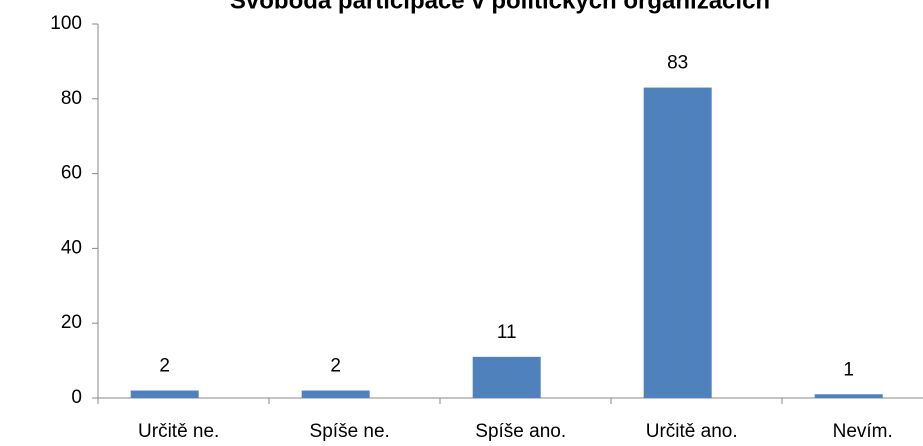 This screenshot has width=923, height=446. Describe the element at coordinates (66, 23) in the screenshot. I see `y-tick-label: 100` at that location.